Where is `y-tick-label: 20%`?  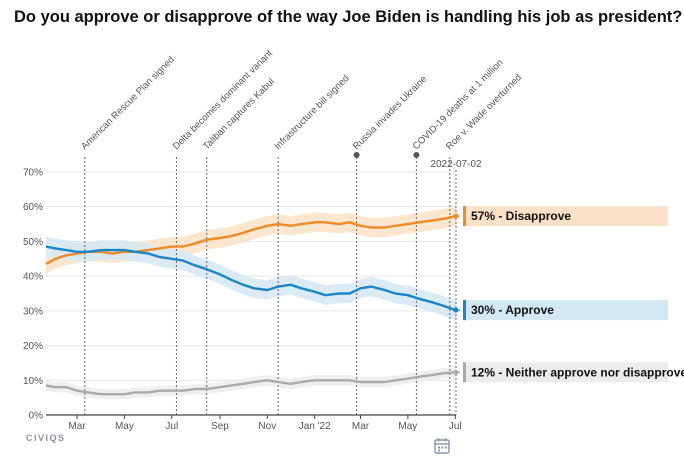 y-tick-label: 20% is located at coordinates (33, 346).